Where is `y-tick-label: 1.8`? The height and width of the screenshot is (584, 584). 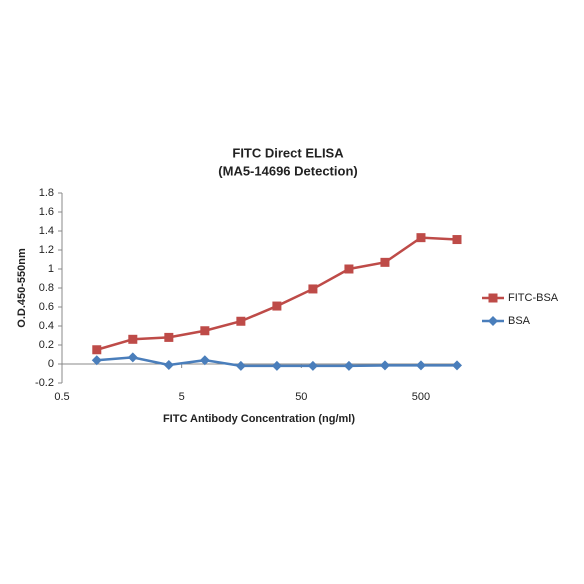
y-tick-label: 1.8 is located at coordinates (46, 193).